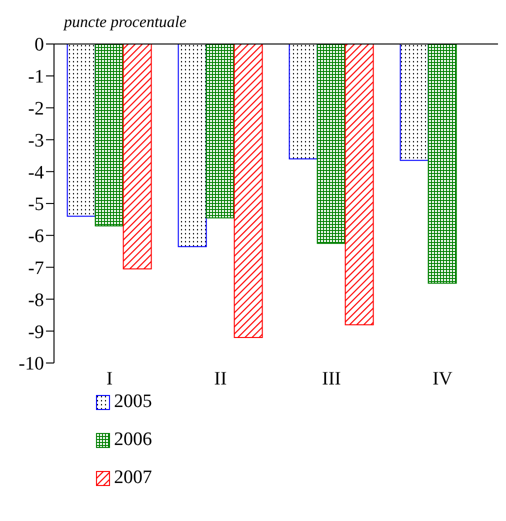 Image resolution: width=506 pixels, height=521 pixels. I want to click on y-tick-label: -1, so click(36, 77).